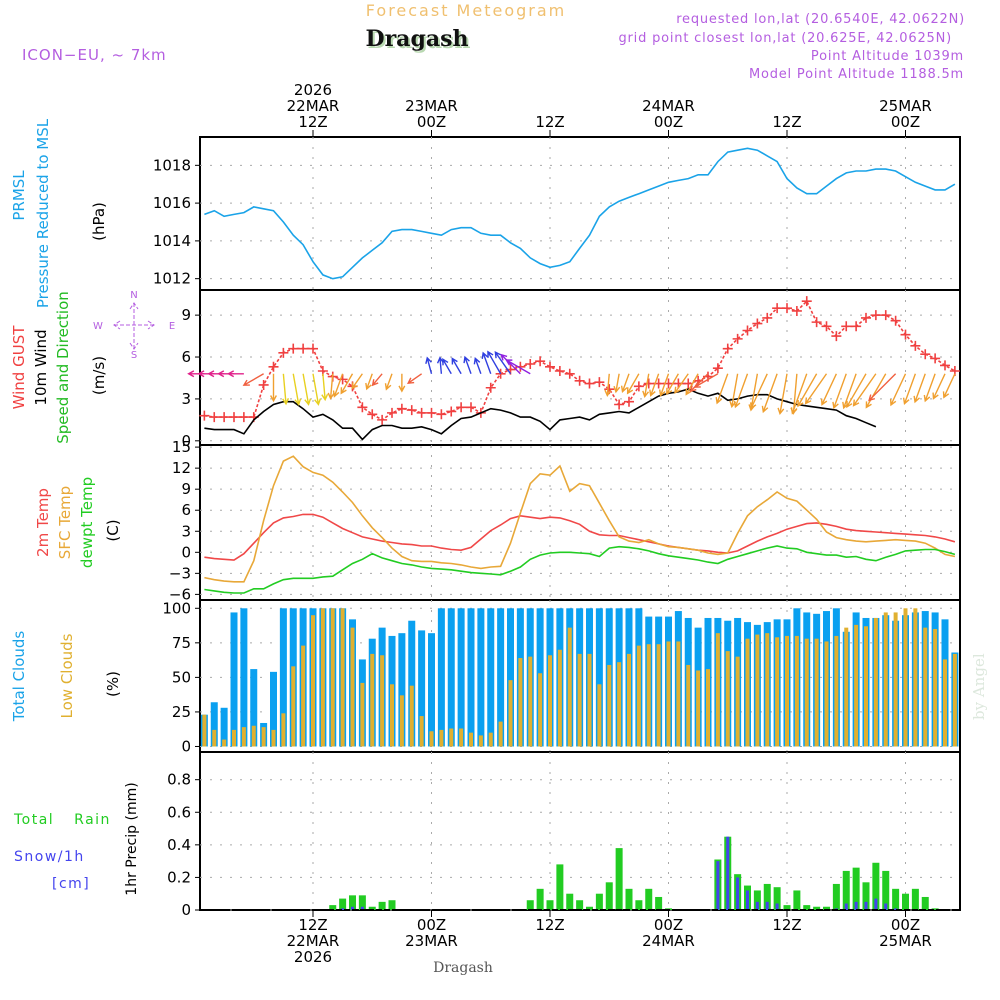 The image size is (1000, 1000). Describe the element at coordinates (172, 326) in the screenshot. I see `compass-east: E` at that location.